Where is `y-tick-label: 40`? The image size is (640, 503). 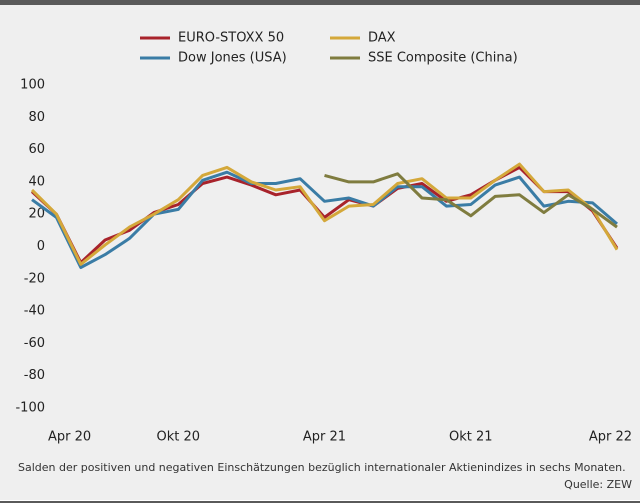
y-tick-label: 40 is located at coordinates (36, 181).